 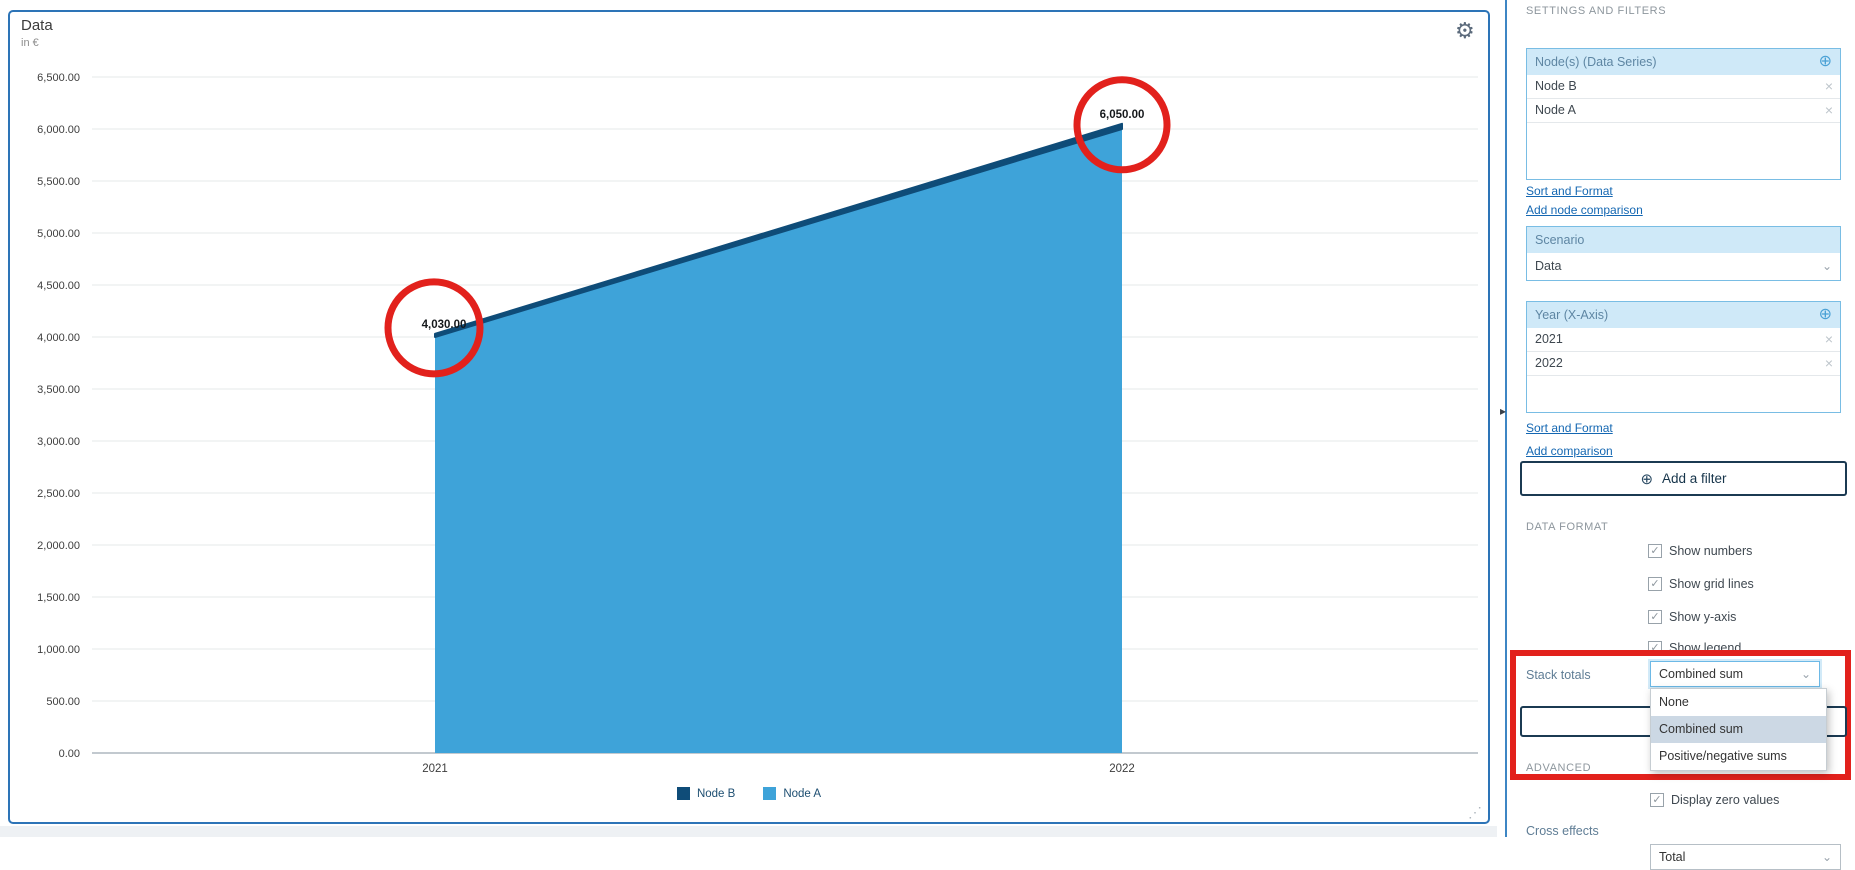 I want to click on advanced-header: ADVANCED, so click(x=1559, y=768).